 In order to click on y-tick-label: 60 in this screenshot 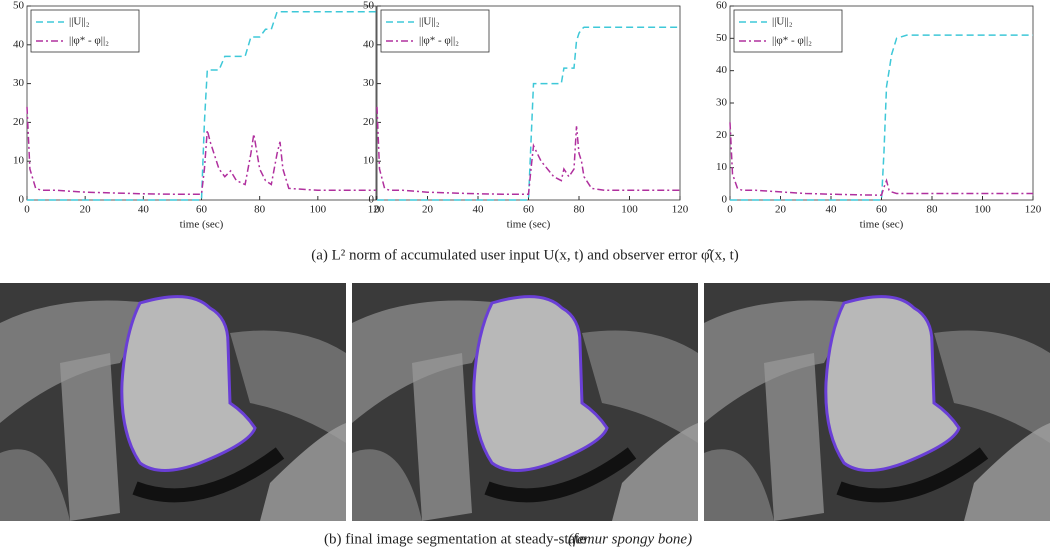, I will do `click(722, 6)`.